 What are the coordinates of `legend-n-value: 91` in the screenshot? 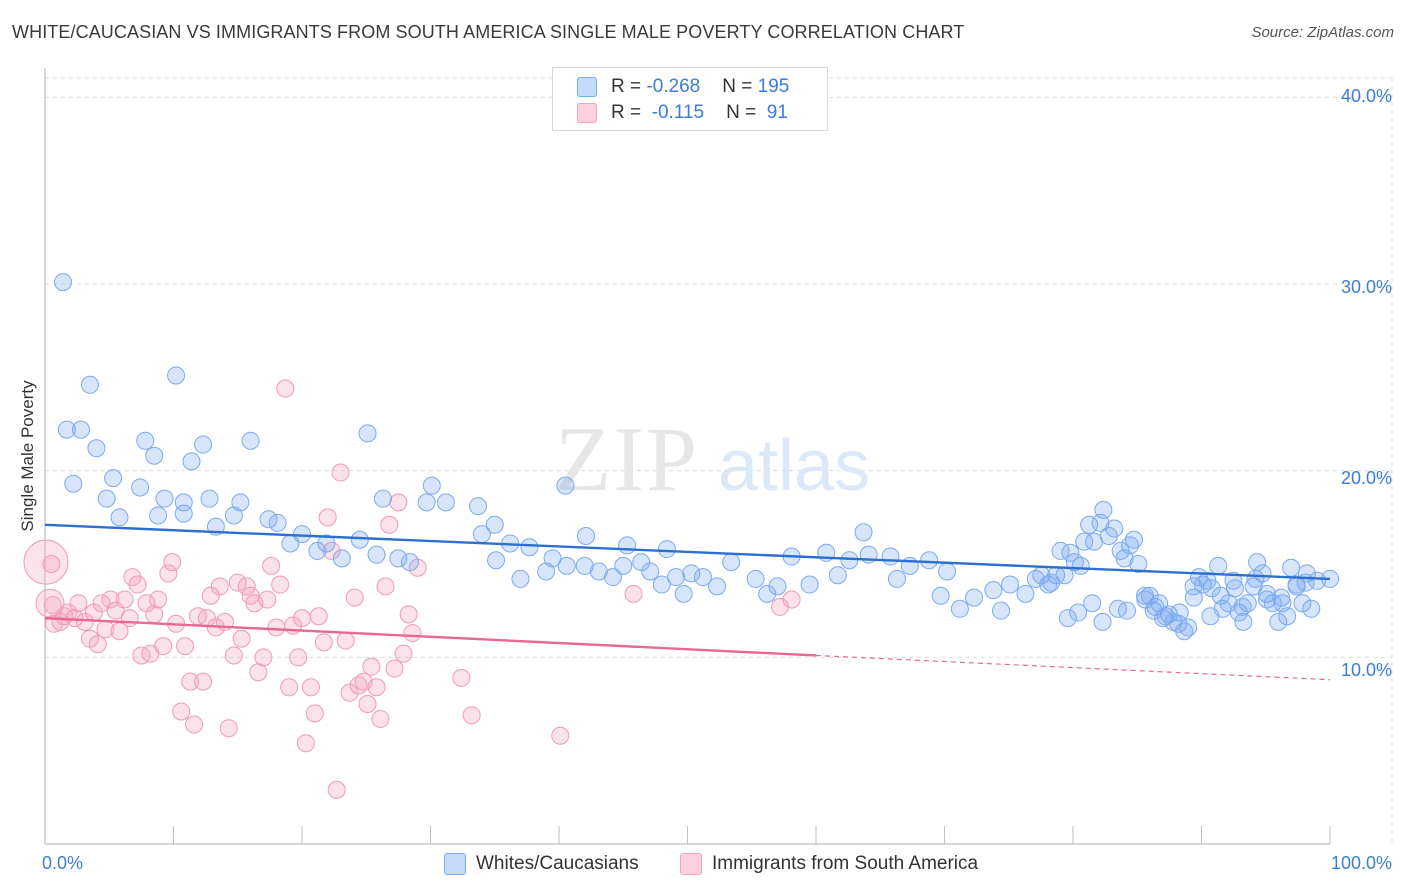 It's located at (774, 112).